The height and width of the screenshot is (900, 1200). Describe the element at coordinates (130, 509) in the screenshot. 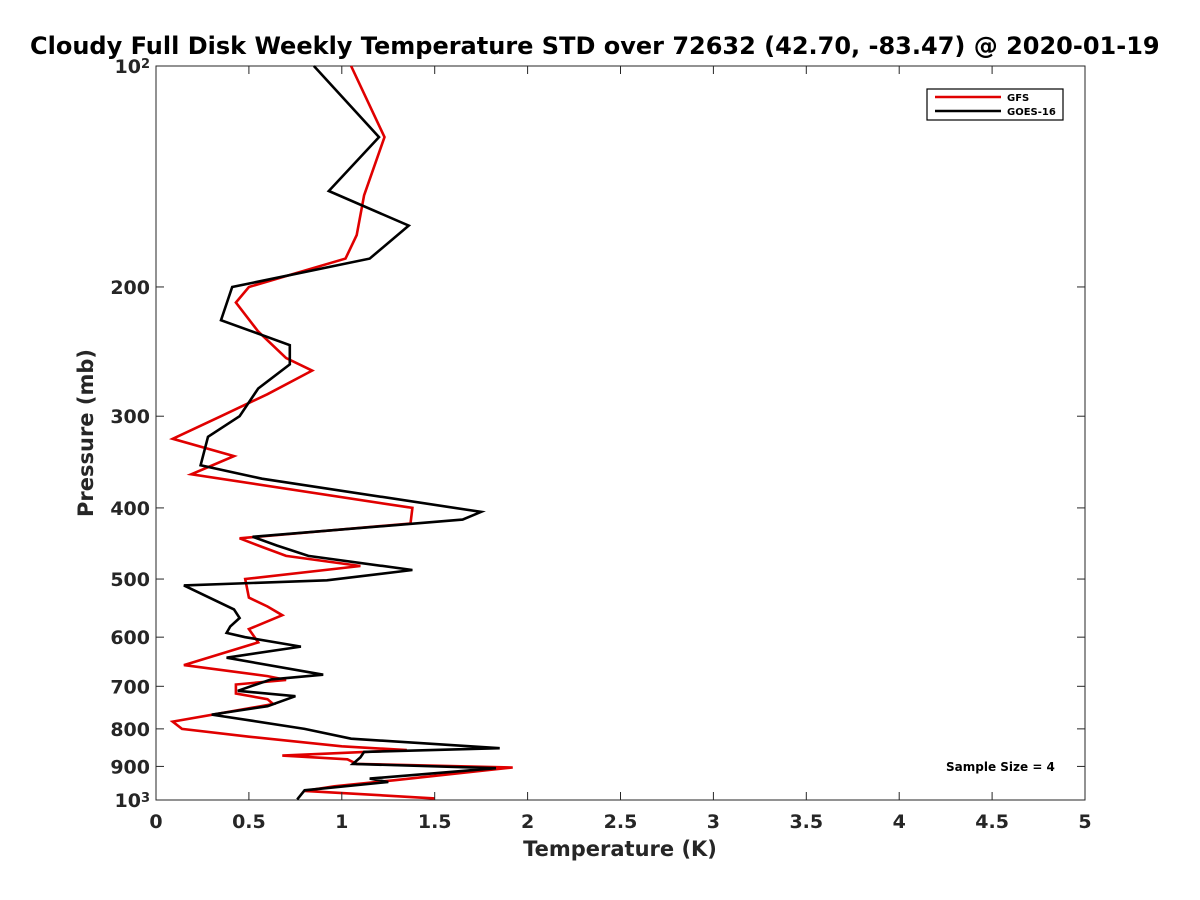

I see `y-tick-label: 400` at that location.